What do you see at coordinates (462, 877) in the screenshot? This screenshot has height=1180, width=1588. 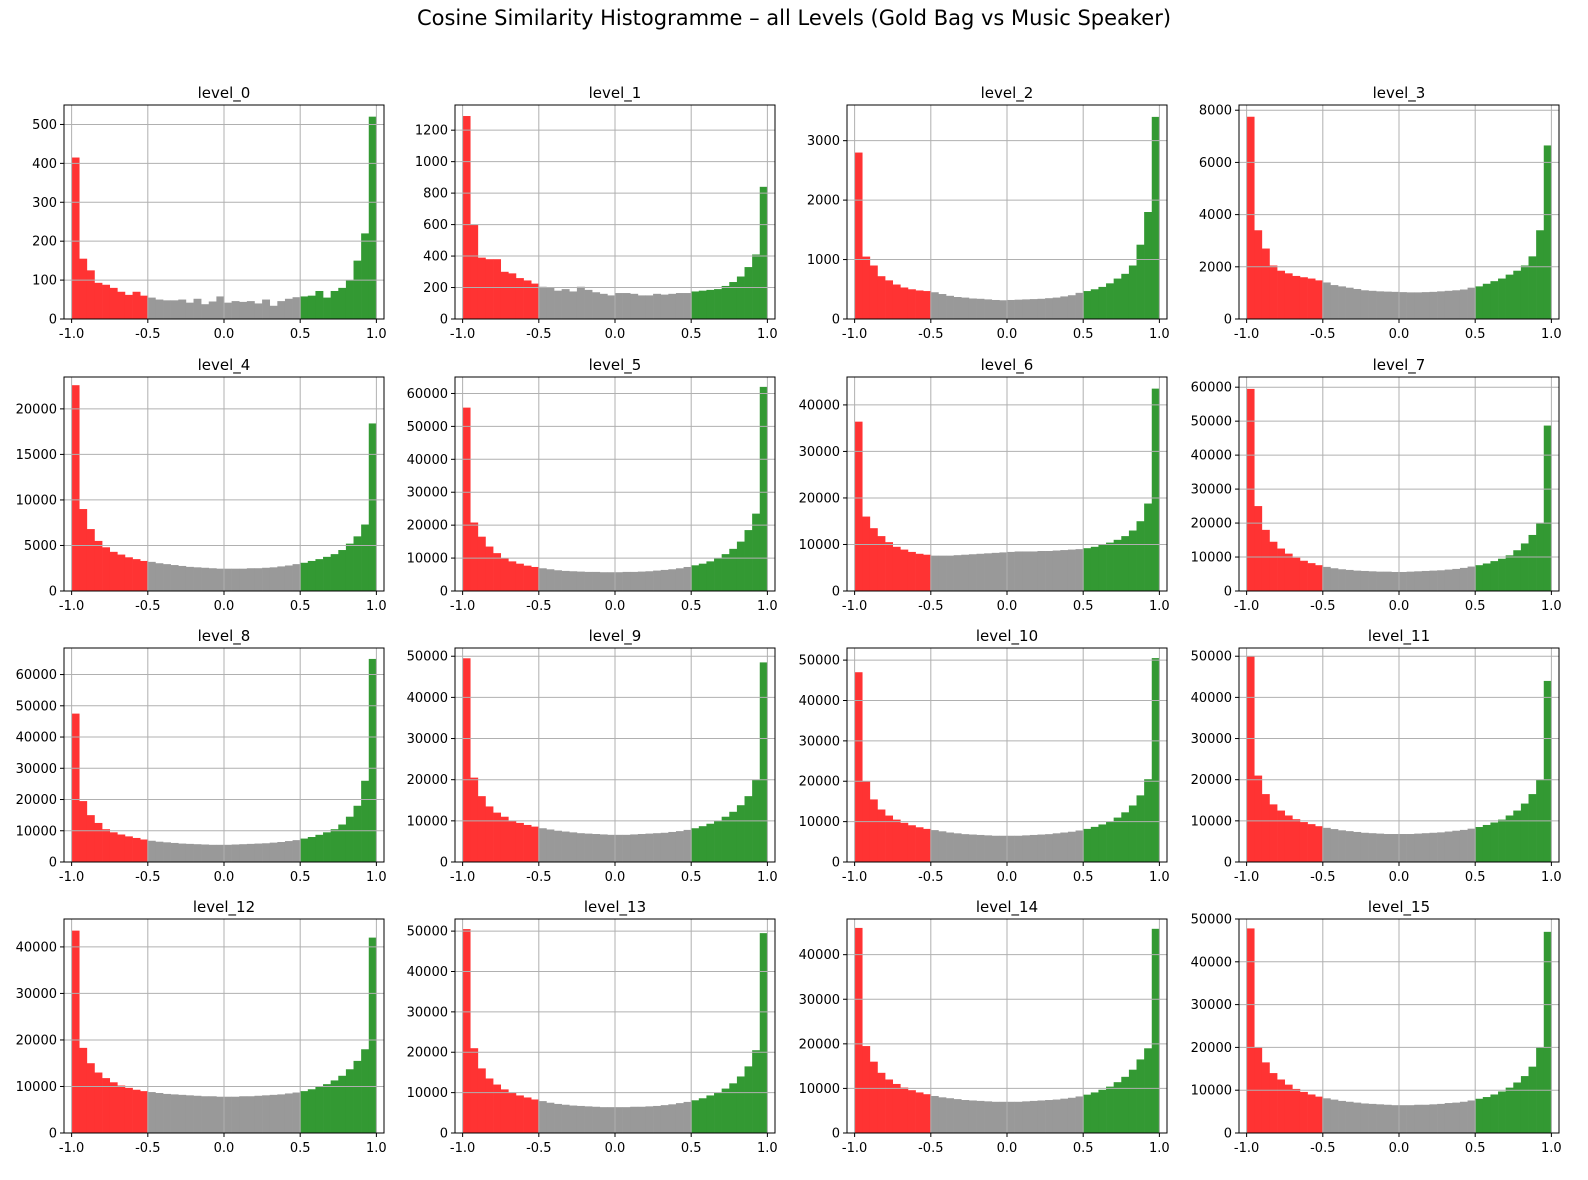 I see `x-tick-label: -1.0` at bounding box center [462, 877].